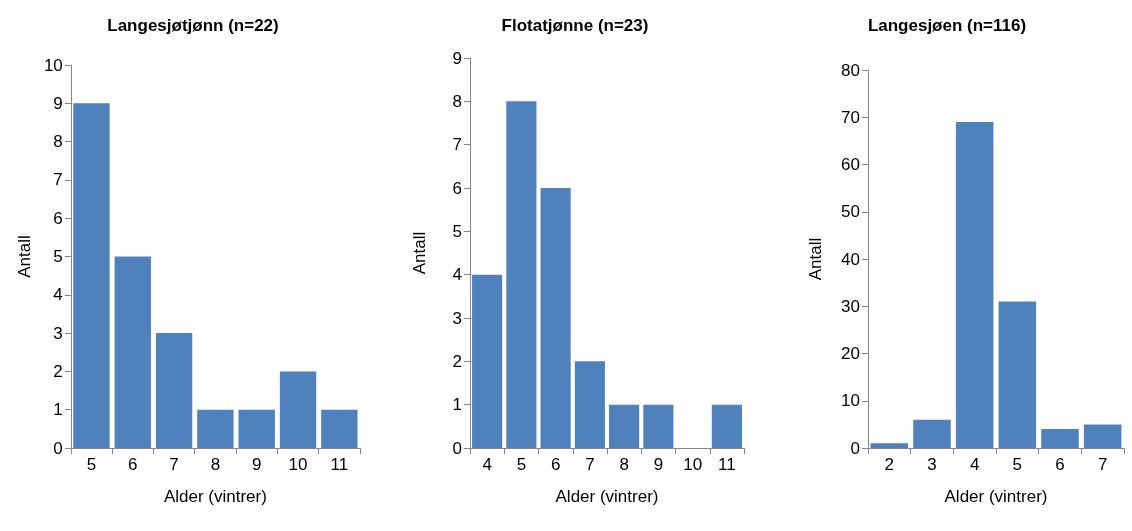  Describe the element at coordinates (850, 212) in the screenshot. I see `y-tick-label: 50` at that location.